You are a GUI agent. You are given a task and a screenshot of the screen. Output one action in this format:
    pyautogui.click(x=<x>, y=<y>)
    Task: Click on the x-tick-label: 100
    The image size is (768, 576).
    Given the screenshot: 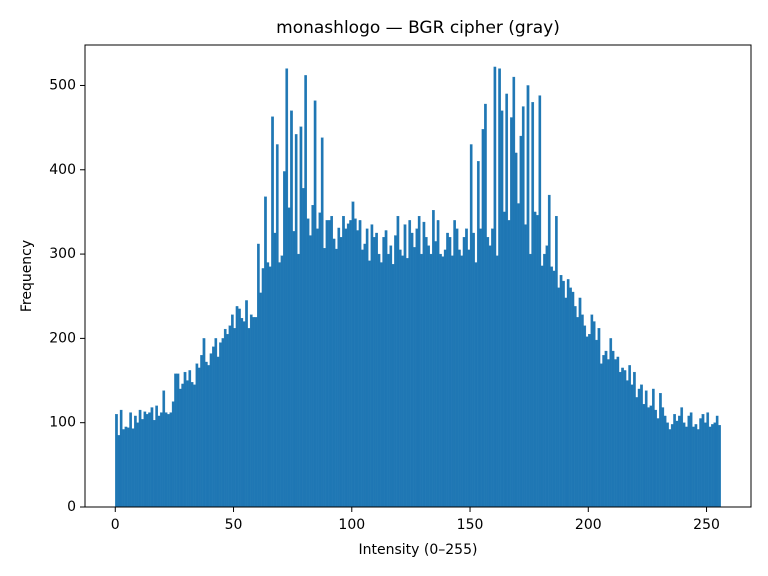 What is the action you would take?
    pyautogui.click(x=351, y=525)
    